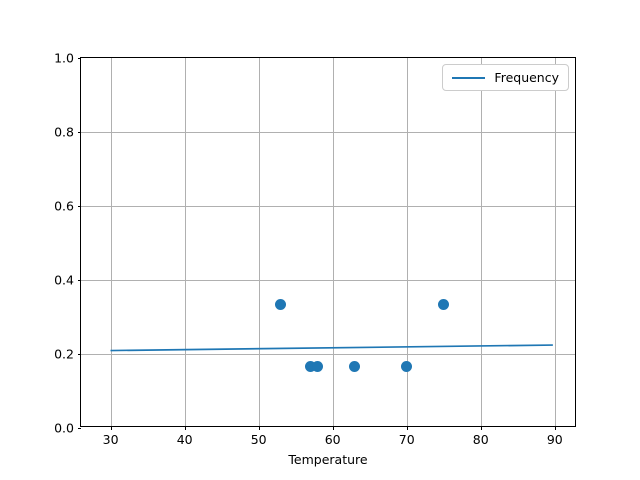 The image size is (640, 480). What do you see at coordinates (110, 439) in the screenshot?
I see `x-tick-label: 30` at bounding box center [110, 439].